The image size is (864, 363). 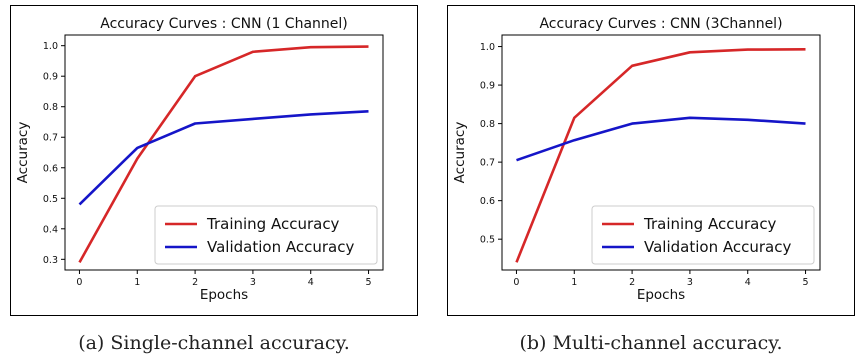 What do you see at coordinates (50, 229) in the screenshot?
I see `y-tick-label: 0.4` at bounding box center [50, 229].